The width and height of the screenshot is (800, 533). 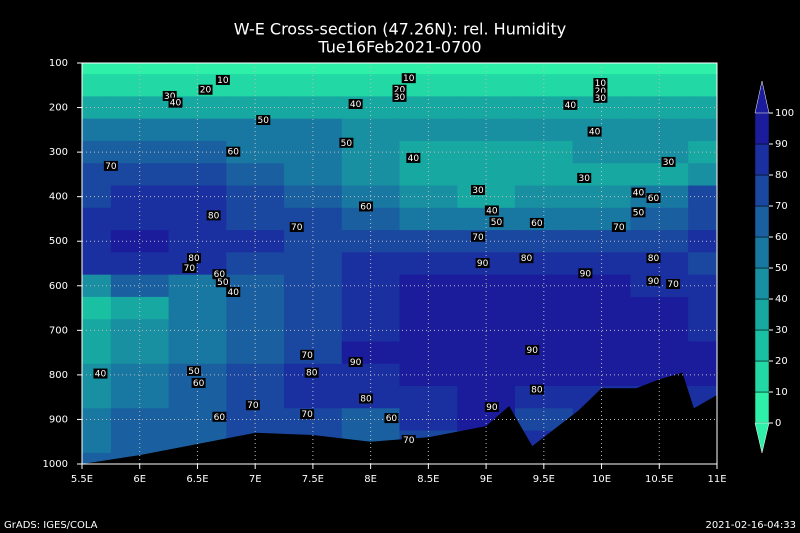 I want to click on footer-right: 2021-02-16-04:33, so click(x=750, y=525).